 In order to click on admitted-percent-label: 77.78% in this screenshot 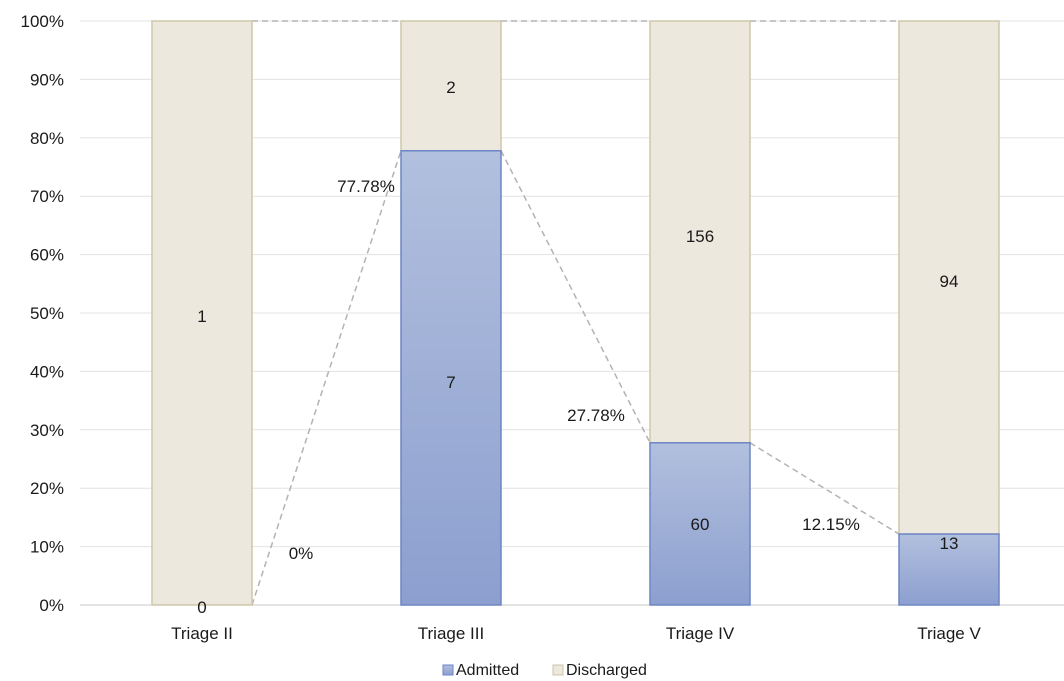, I will do `click(366, 186)`.